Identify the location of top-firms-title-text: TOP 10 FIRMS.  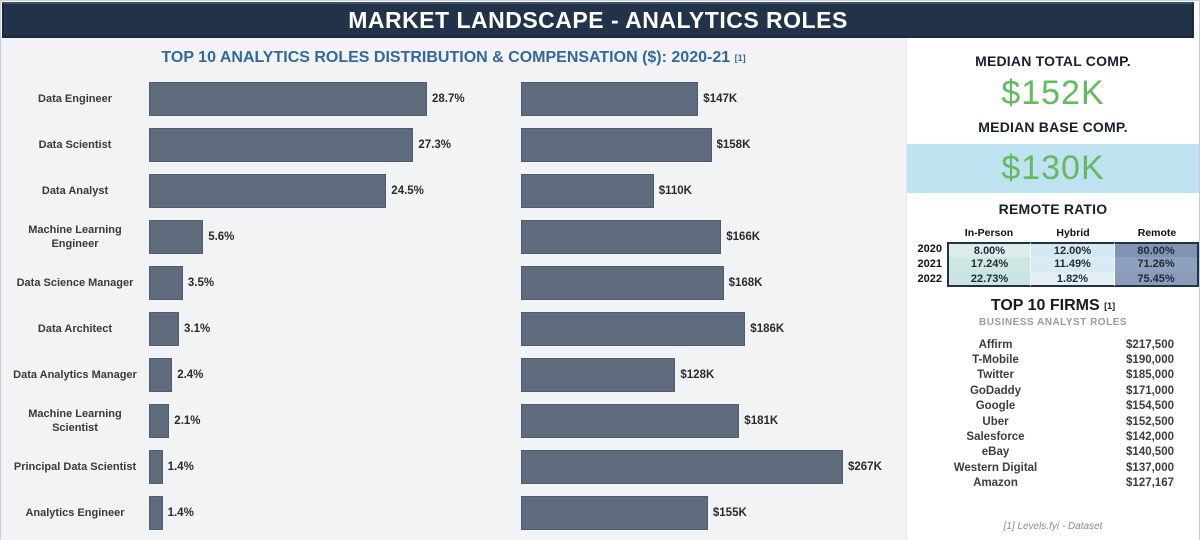
(1045, 305).